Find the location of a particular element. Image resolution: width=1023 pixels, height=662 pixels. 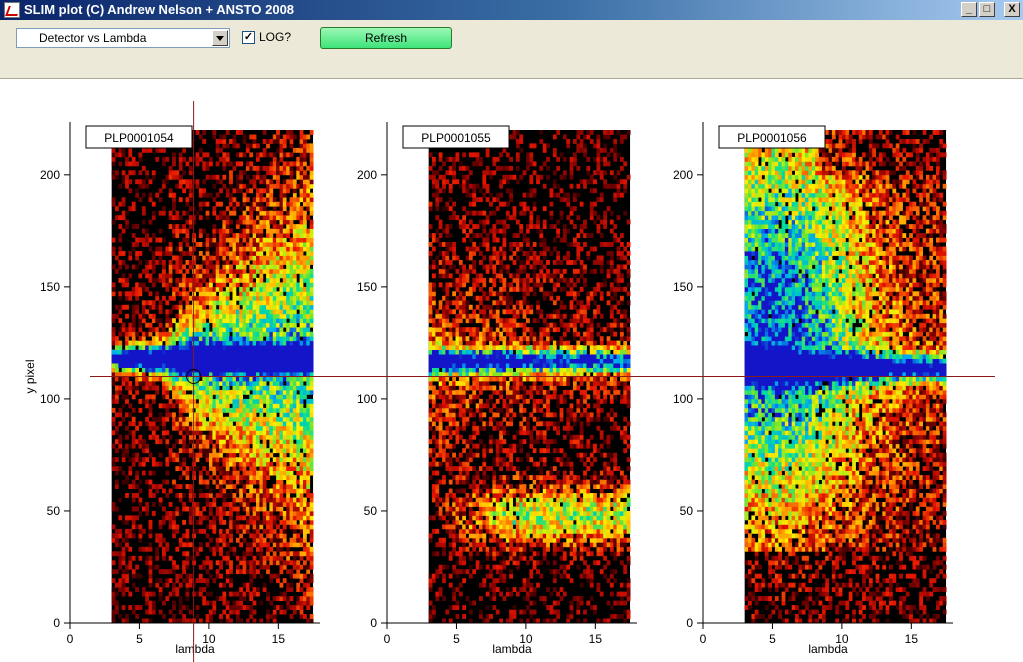

window-title: SLIM plot (C) Andrew Nelson + ANSTO 2008 is located at coordinates (159, 9).